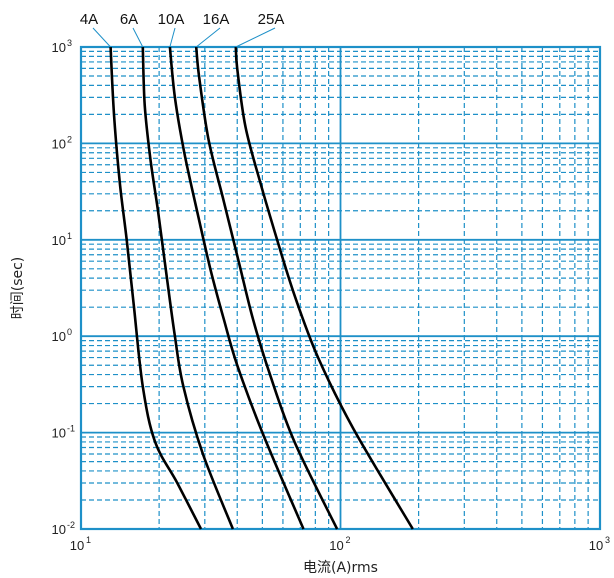 Image resolution: width=614 pixels, height=578 pixels. What do you see at coordinates (188, 288) in the screenshot?
I see `curve-6a` at bounding box center [188, 288].